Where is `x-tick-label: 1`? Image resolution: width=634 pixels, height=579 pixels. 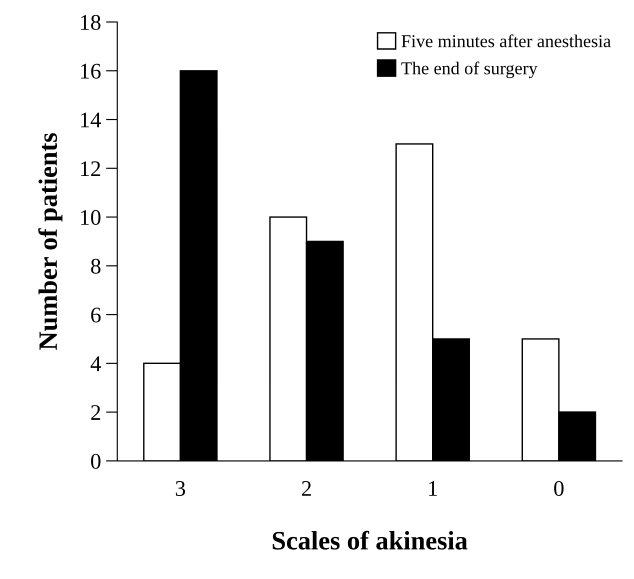 x-tick-label: 1 is located at coordinates (433, 488).